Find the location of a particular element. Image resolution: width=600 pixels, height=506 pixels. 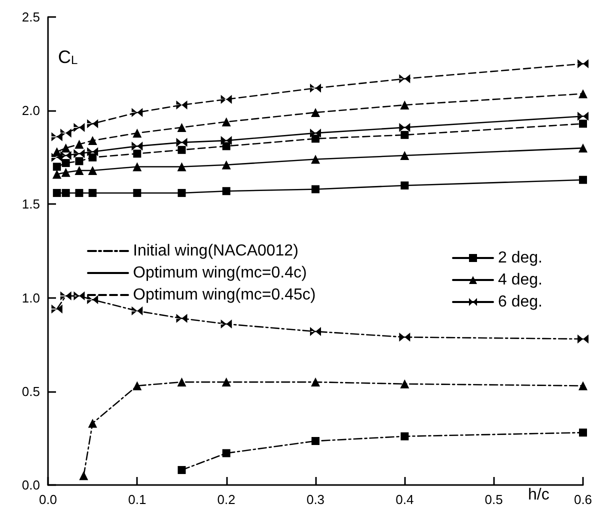

y-axis-title: CL is located at coordinates (68, 57).